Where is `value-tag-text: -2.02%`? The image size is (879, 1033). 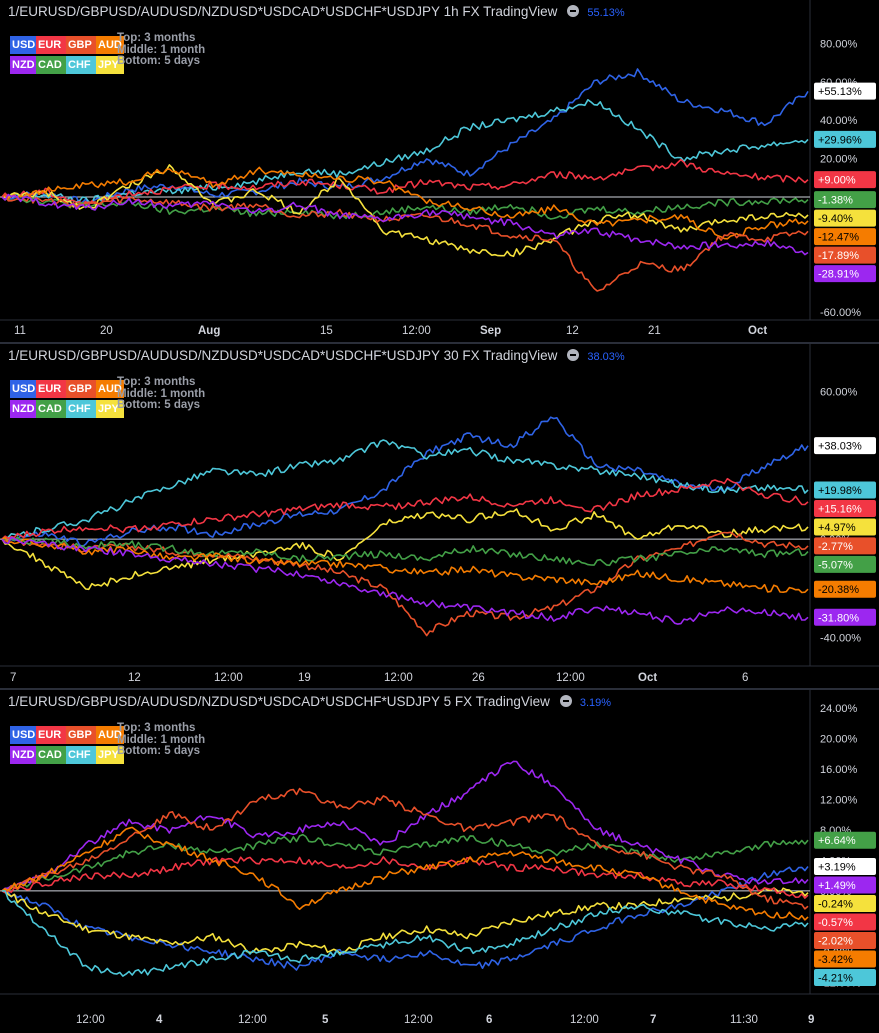 value-tag-text: -2.02% is located at coordinates (835, 942).